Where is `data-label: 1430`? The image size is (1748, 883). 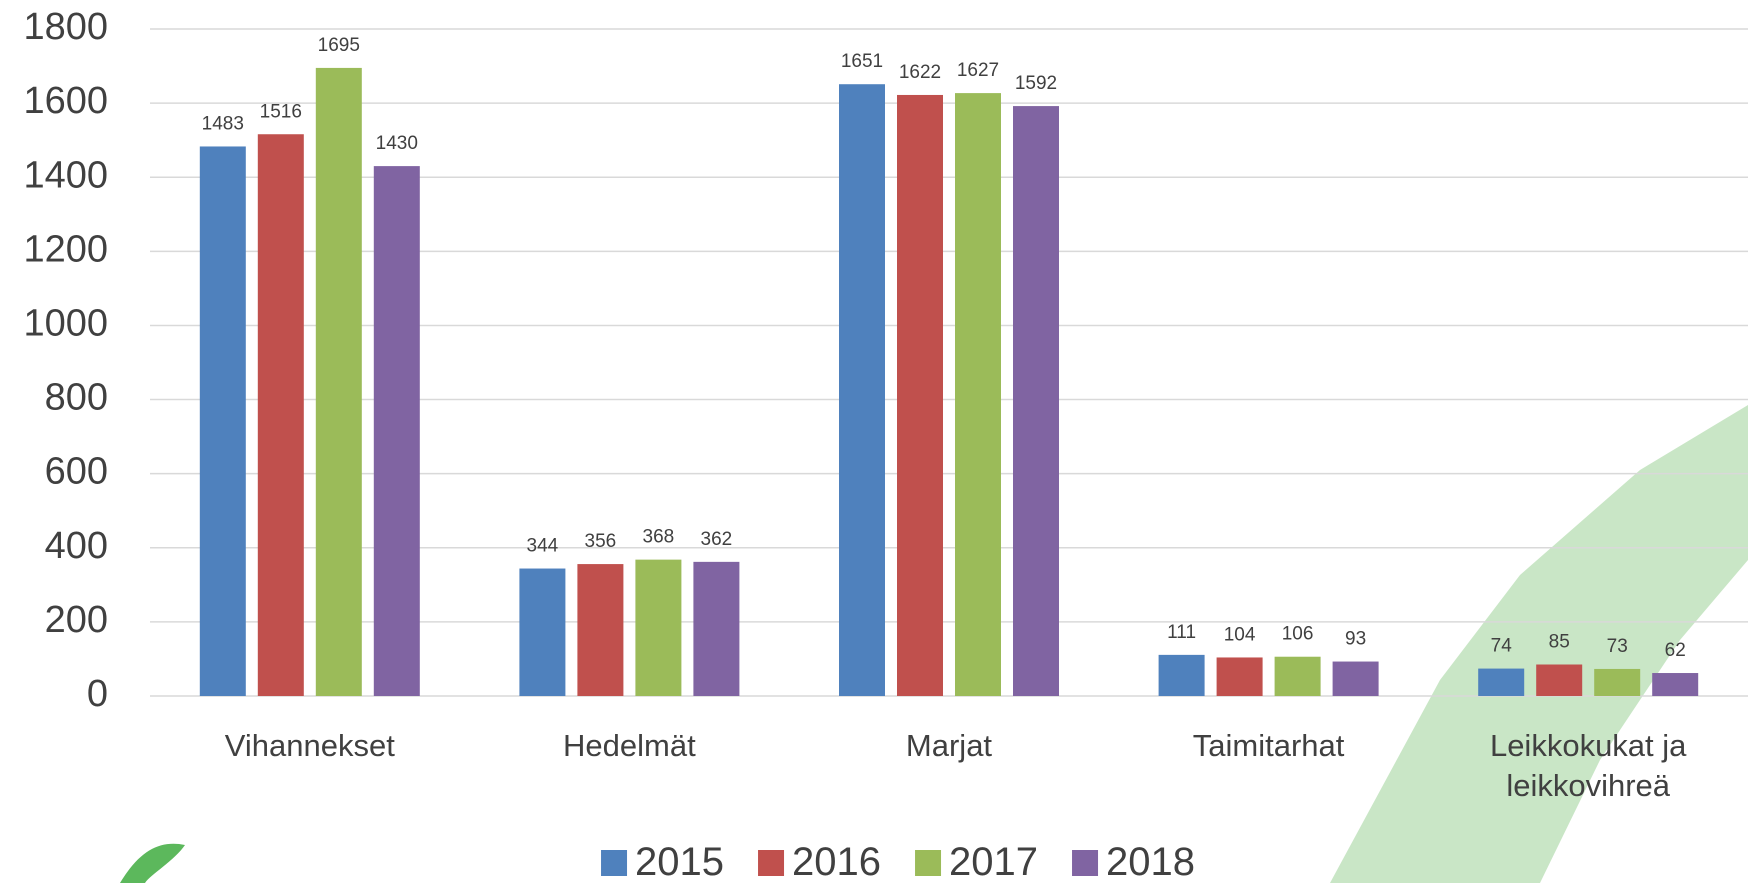 data-label: 1430 is located at coordinates (397, 143).